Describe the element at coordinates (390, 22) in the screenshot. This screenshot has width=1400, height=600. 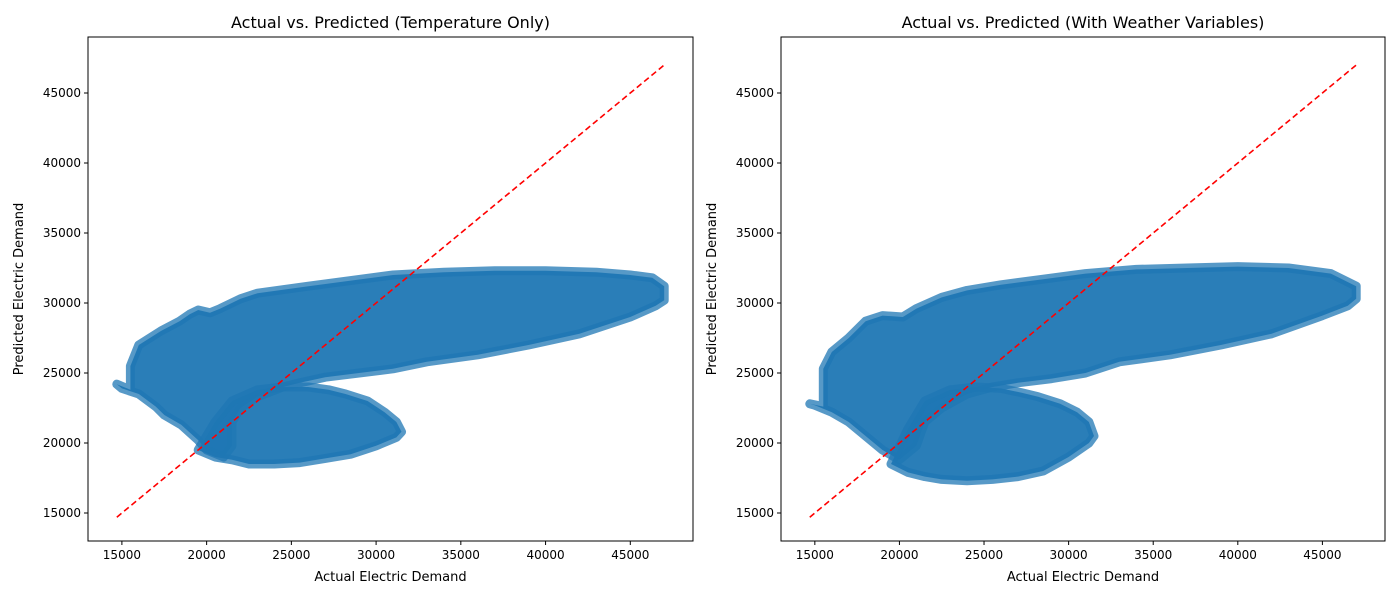
I see `chart-title: Actual vs. Predicted (Temperature Only)` at that location.